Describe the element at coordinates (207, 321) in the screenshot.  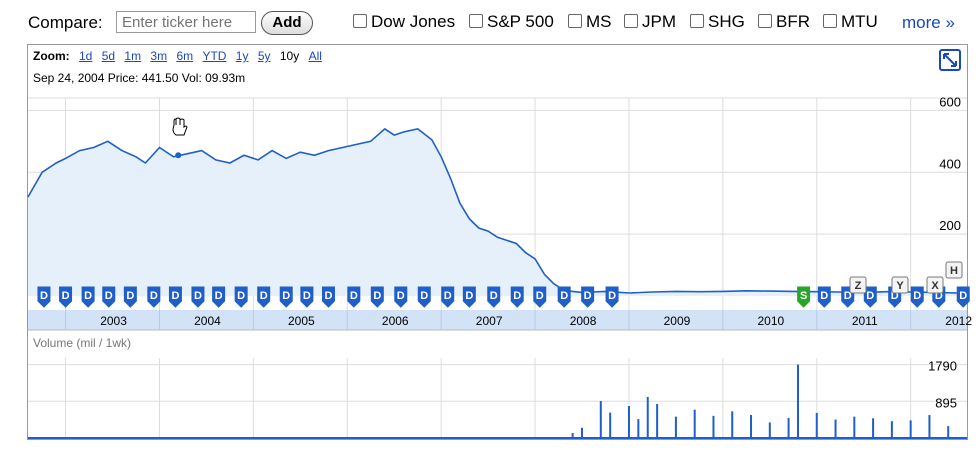
I see `year-tick-label: 2004` at that location.